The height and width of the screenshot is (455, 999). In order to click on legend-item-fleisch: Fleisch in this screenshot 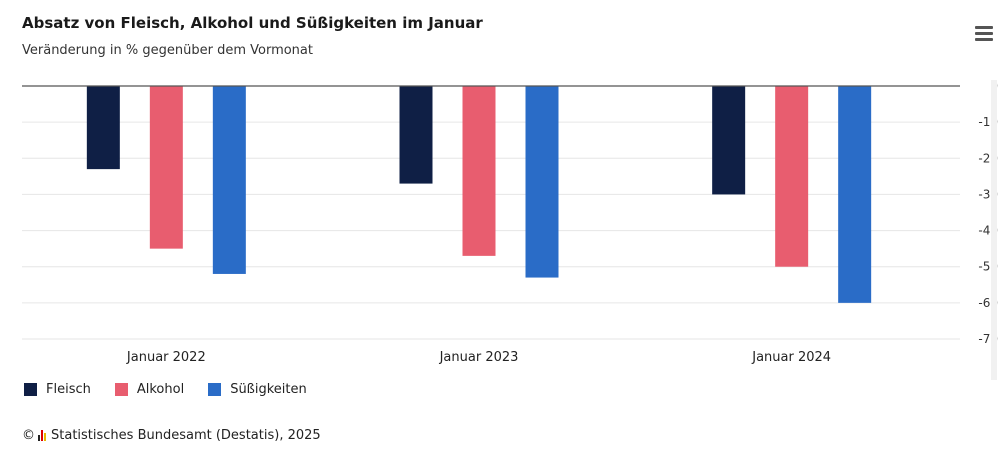, I will do `click(57, 389)`.